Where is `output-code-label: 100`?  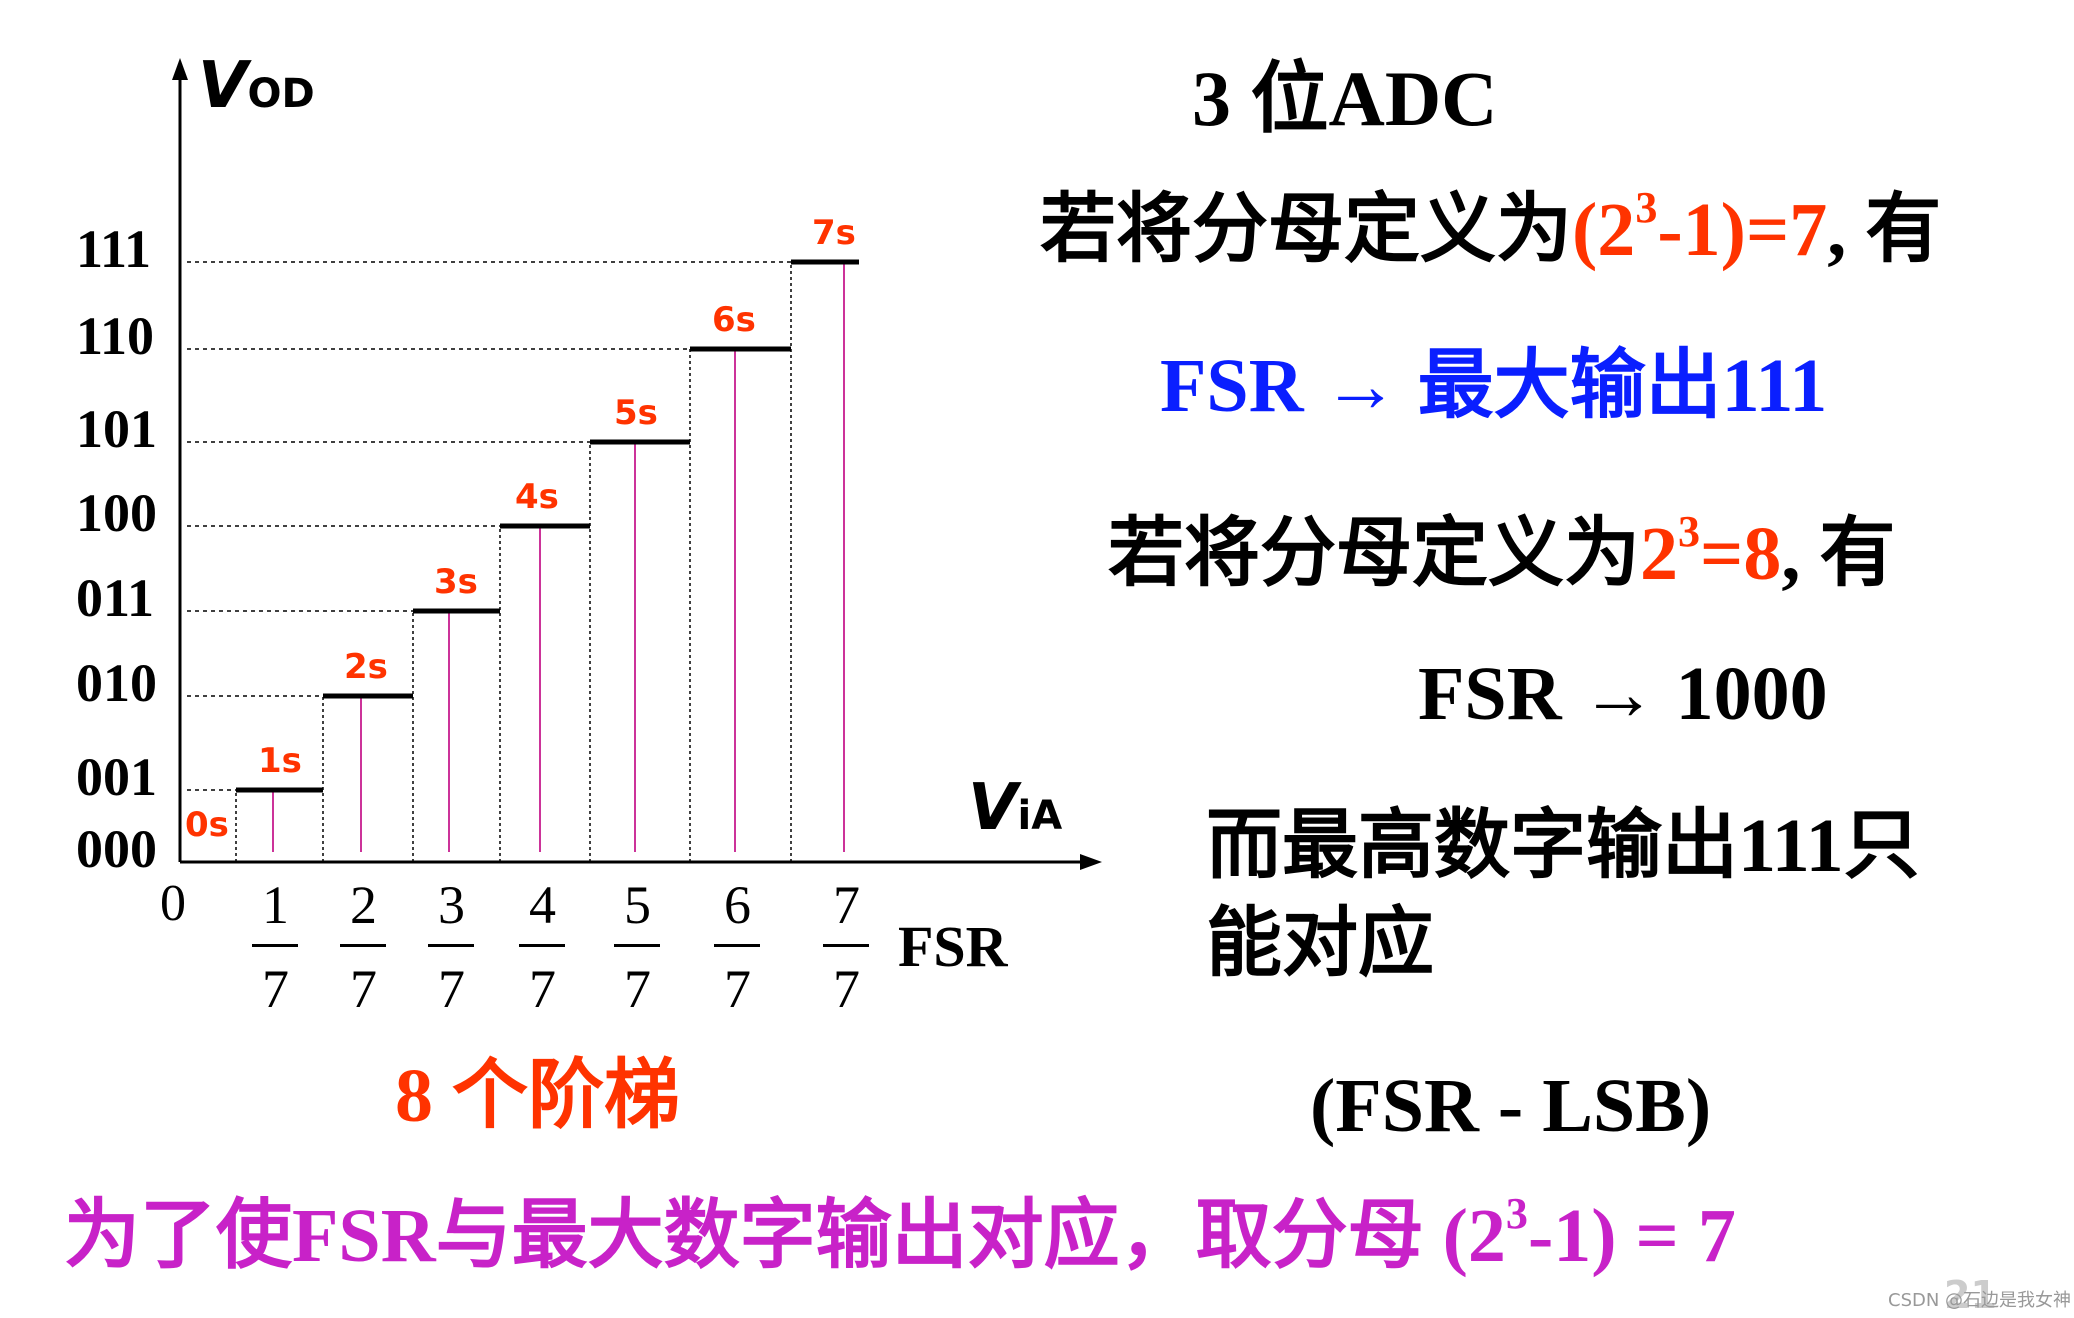
output-code-label: 100 is located at coordinates (116, 513).